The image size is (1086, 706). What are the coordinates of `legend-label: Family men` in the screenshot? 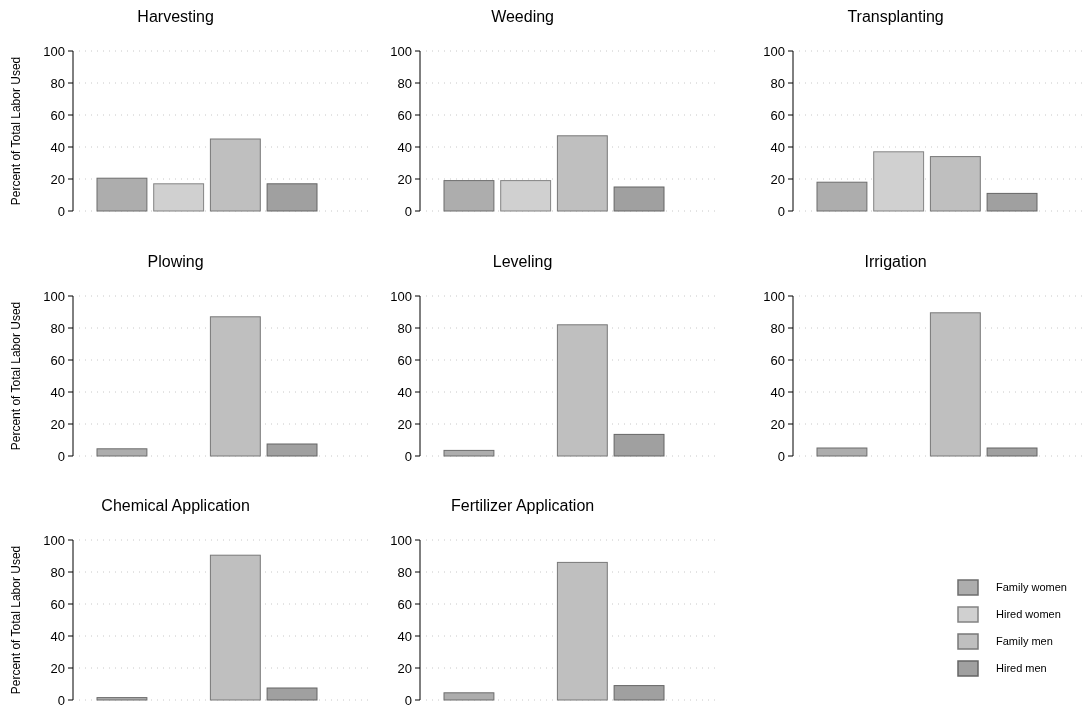 It's located at (1024, 641).